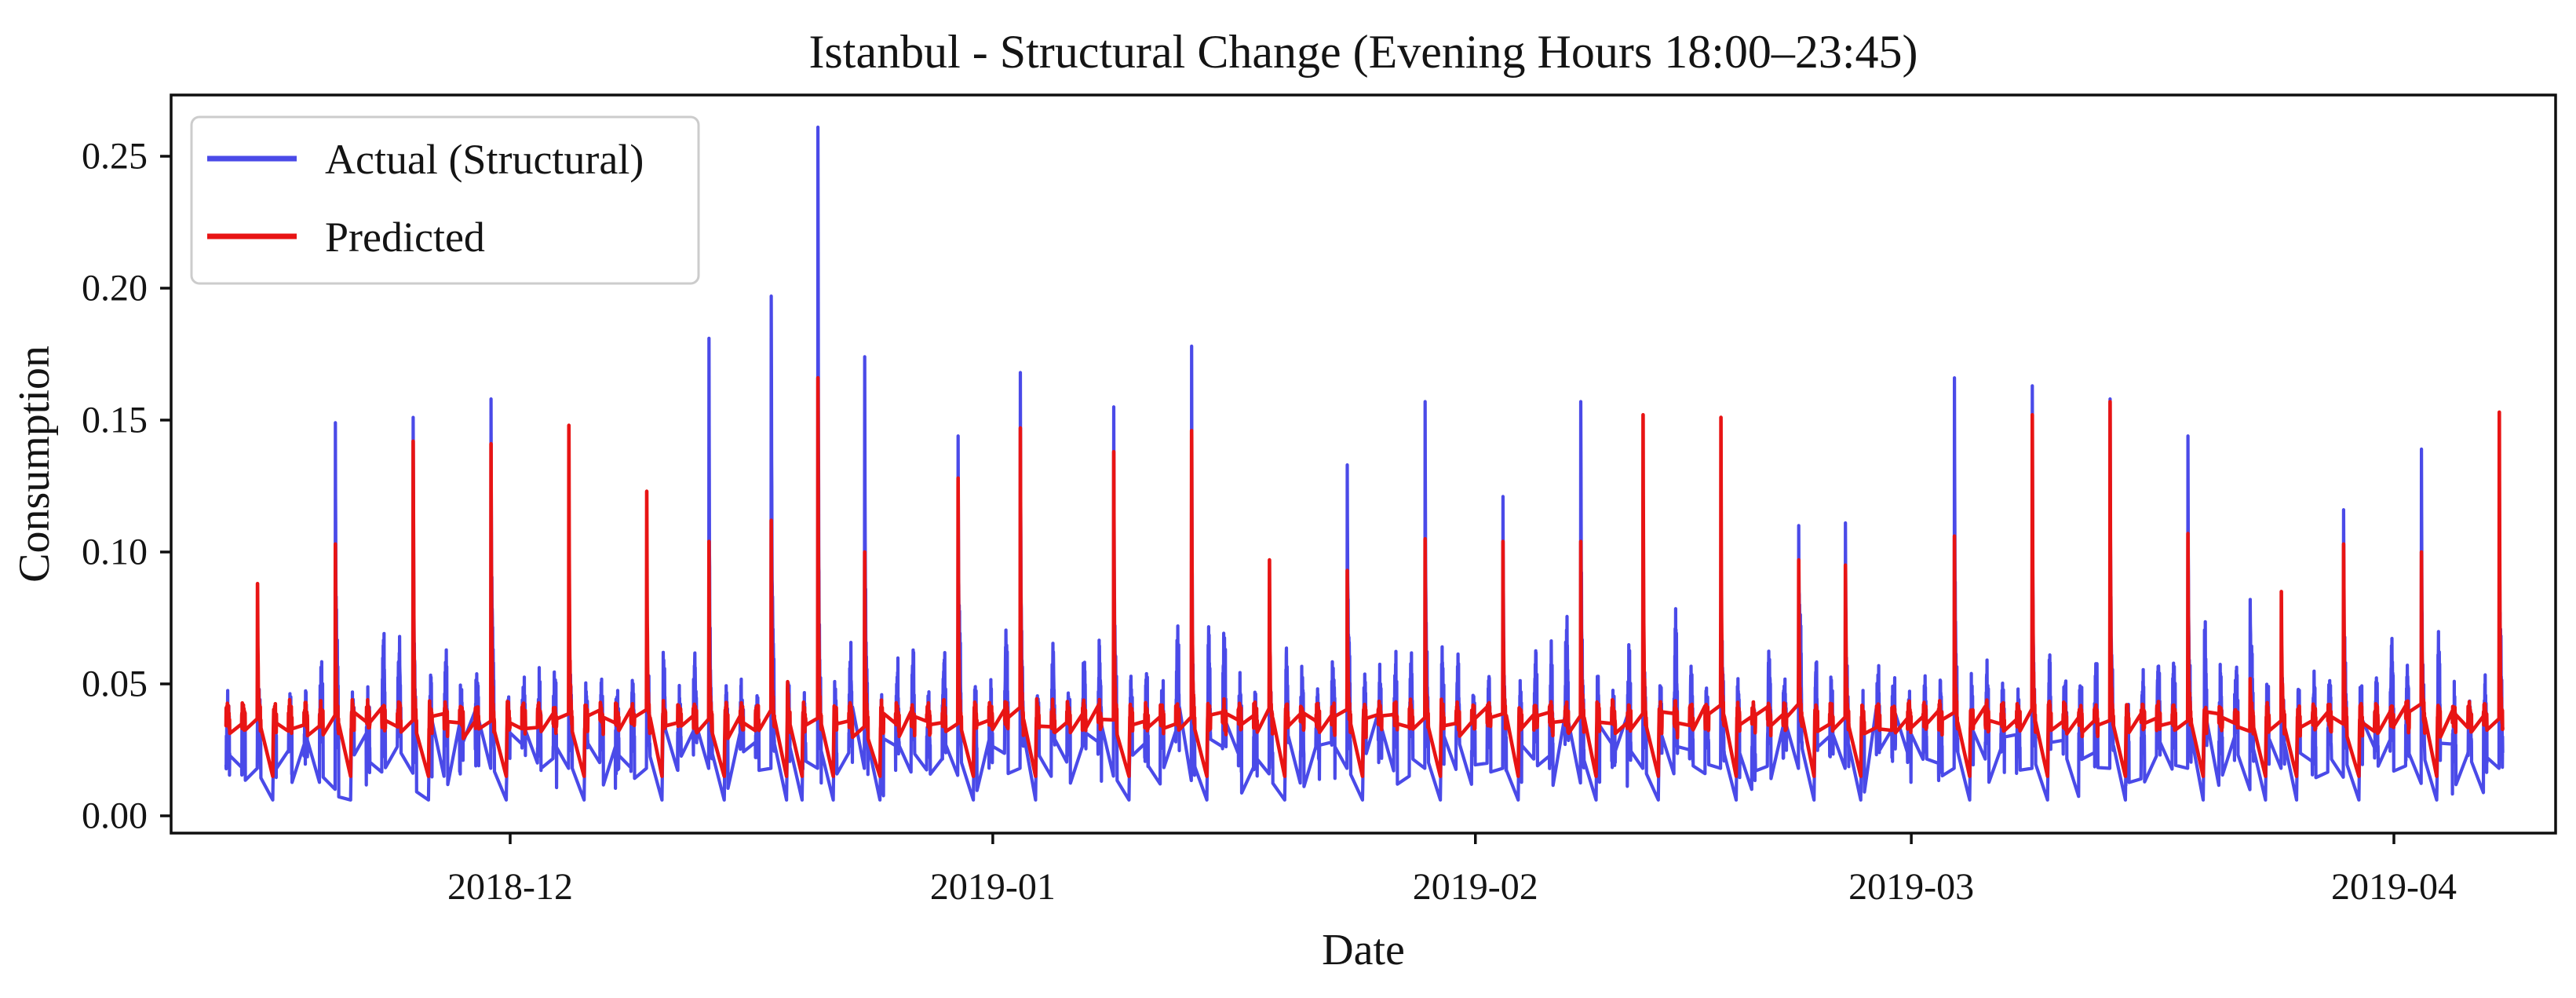 This screenshot has height=998, width=2576. Describe the element at coordinates (993, 887) in the screenshot. I see `x-tick-label: 2019-01` at that location.